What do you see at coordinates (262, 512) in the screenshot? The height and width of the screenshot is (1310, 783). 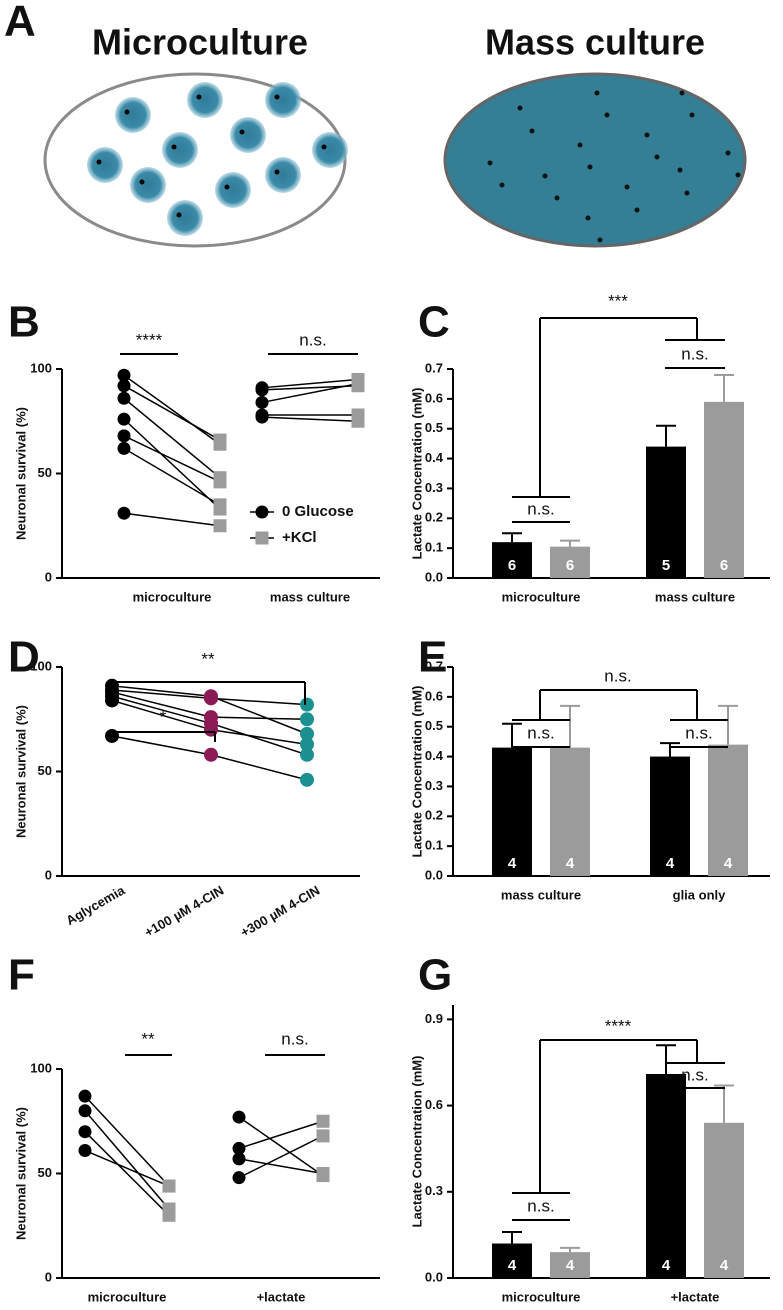 I see `legend-marker` at bounding box center [262, 512].